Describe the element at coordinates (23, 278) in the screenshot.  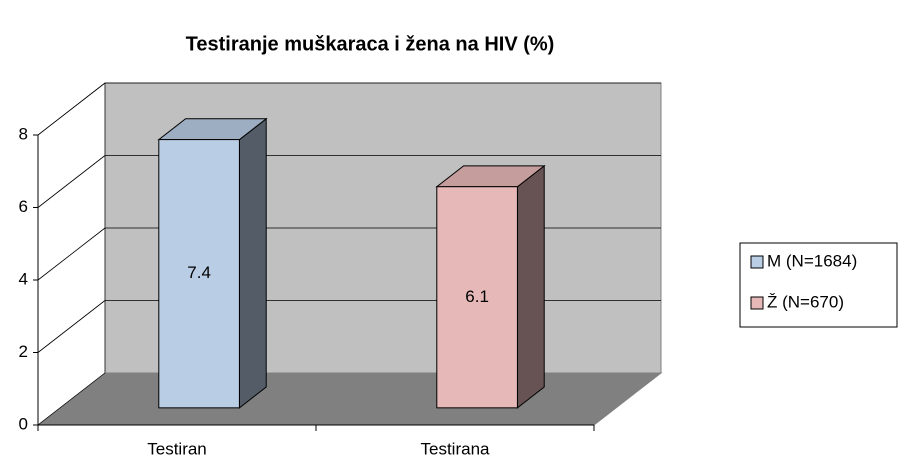
I see `y-tick-label: 4` at that location.